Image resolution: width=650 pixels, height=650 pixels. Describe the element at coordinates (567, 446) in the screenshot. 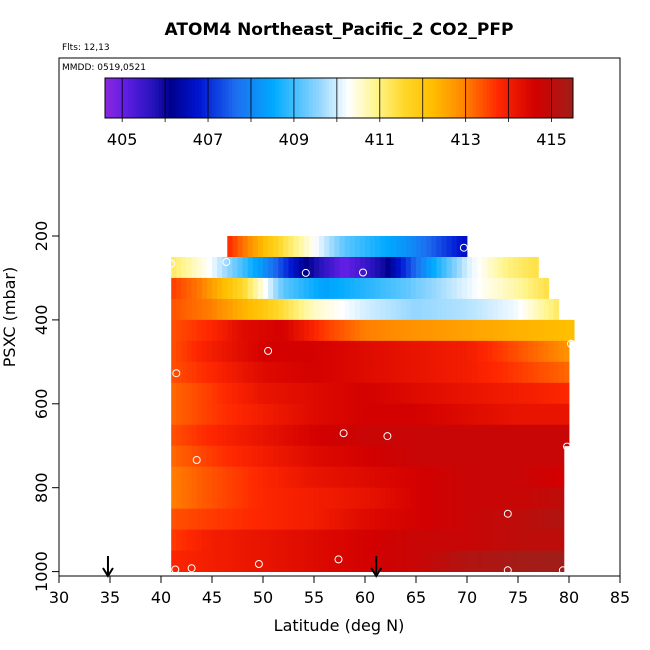

I see `sample-point` at that location.